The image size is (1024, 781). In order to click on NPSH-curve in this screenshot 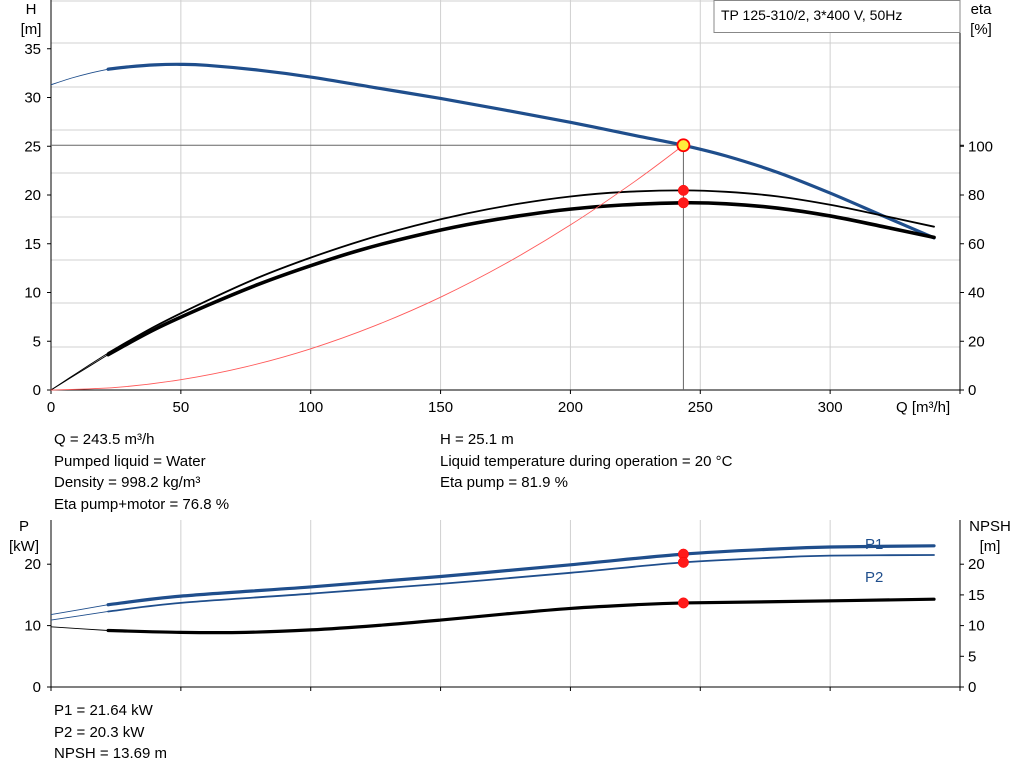, I will do `click(521, 616)`.